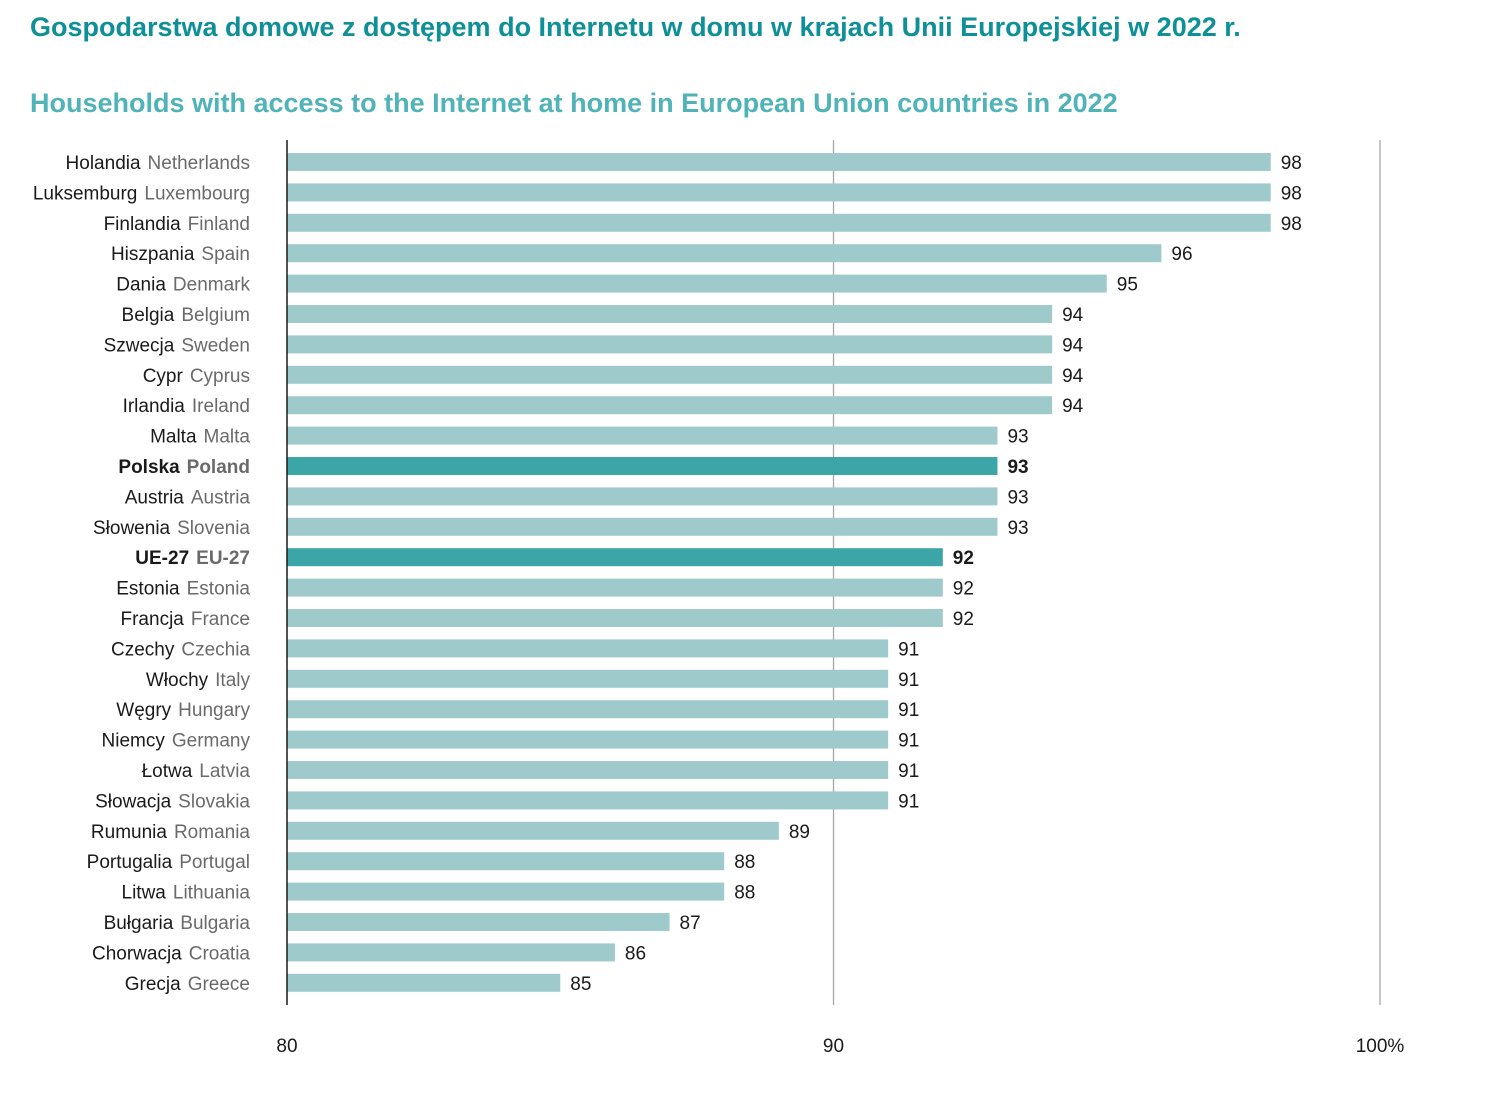 The width and height of the screenshot is (1488, 1106). I want to click on category-label: Szwecja Sweden, so click(177, 345).